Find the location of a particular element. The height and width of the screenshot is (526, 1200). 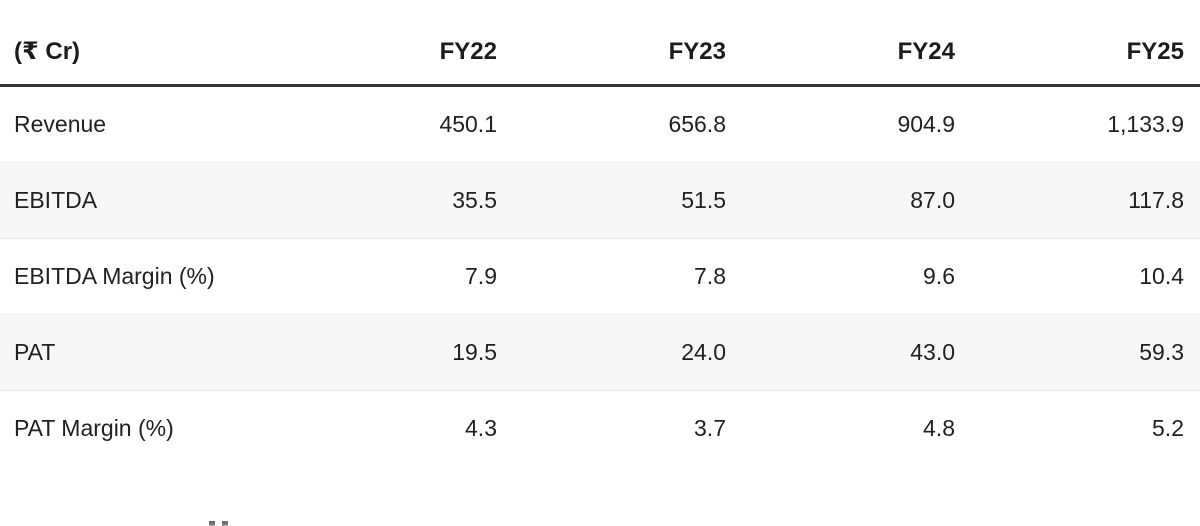

cell-value: 4.8 is located at coordinates (939, 428).